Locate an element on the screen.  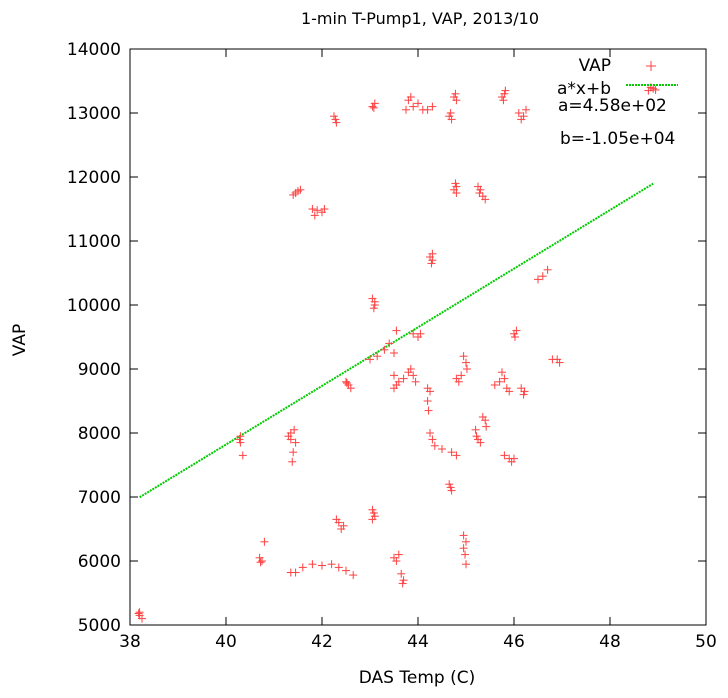
y-tick-label: 12000 is located at coordinates (94, 178).